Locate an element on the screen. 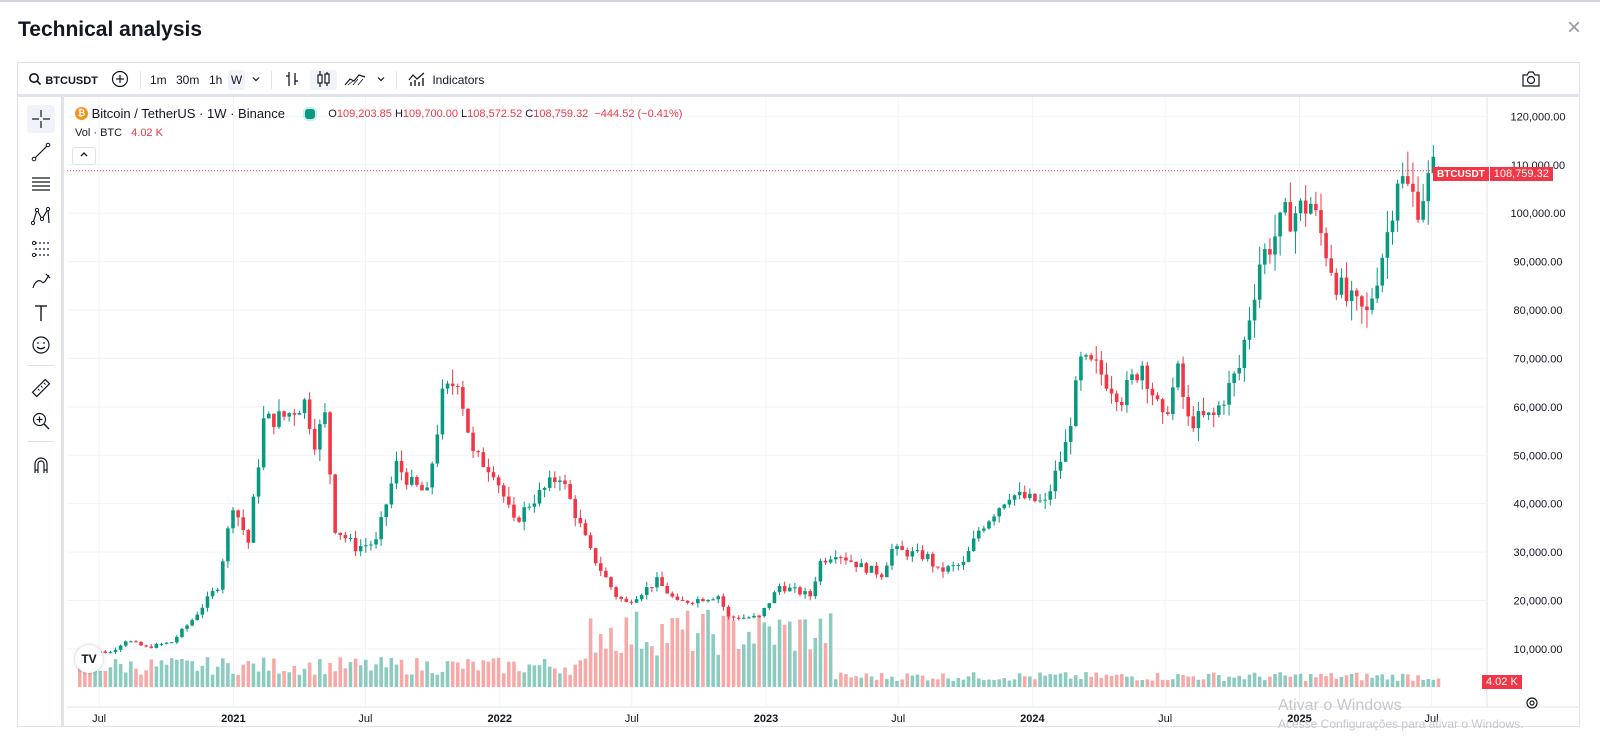 The image size is (1600, 749). interval-1h: 1h is located at coordinates (215, 80).